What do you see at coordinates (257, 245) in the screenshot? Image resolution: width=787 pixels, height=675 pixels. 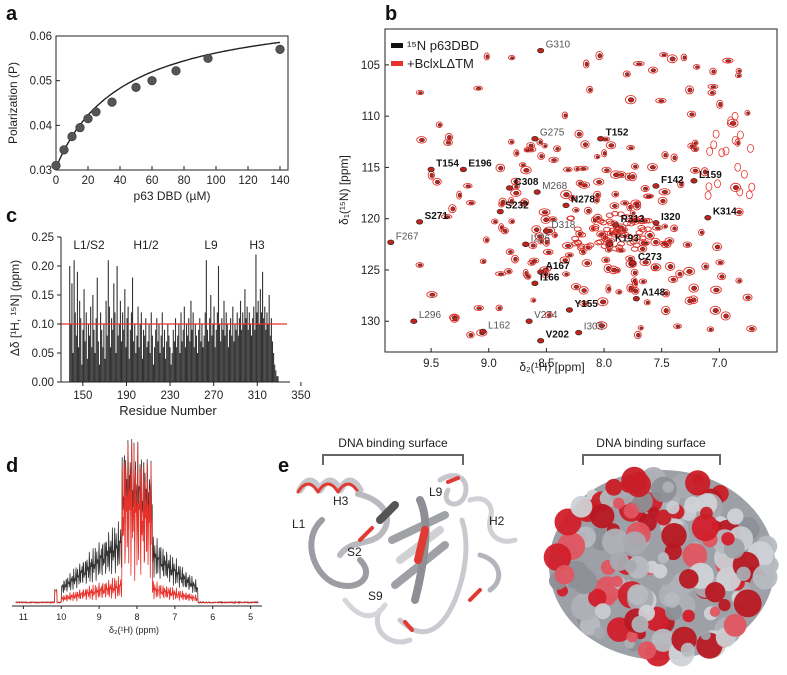 I see `region-label-h3: H3` at bounding box center [257, 245].